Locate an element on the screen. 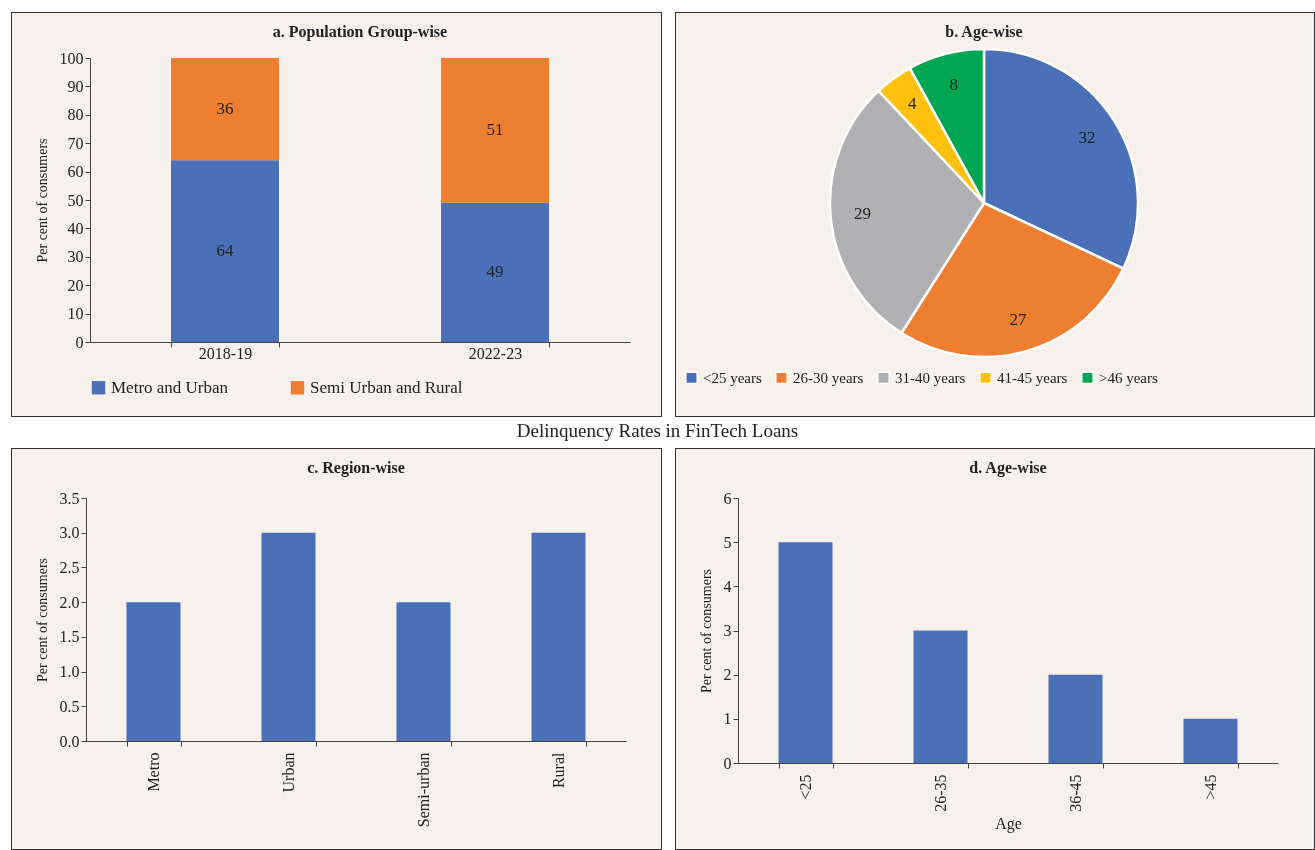  x-tick-label: Semi-urban is located at coordinates (423, 790).